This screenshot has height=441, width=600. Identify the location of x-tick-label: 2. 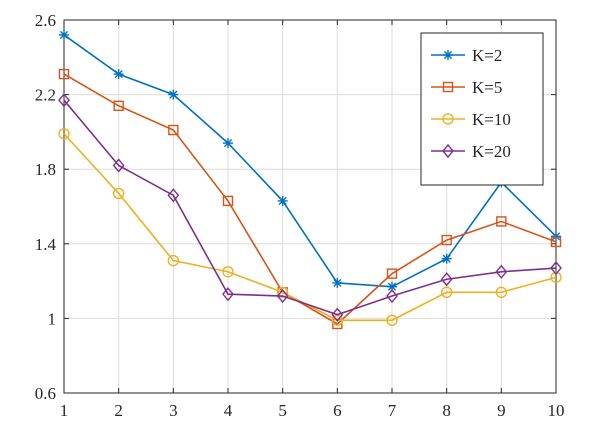
(118, 410).